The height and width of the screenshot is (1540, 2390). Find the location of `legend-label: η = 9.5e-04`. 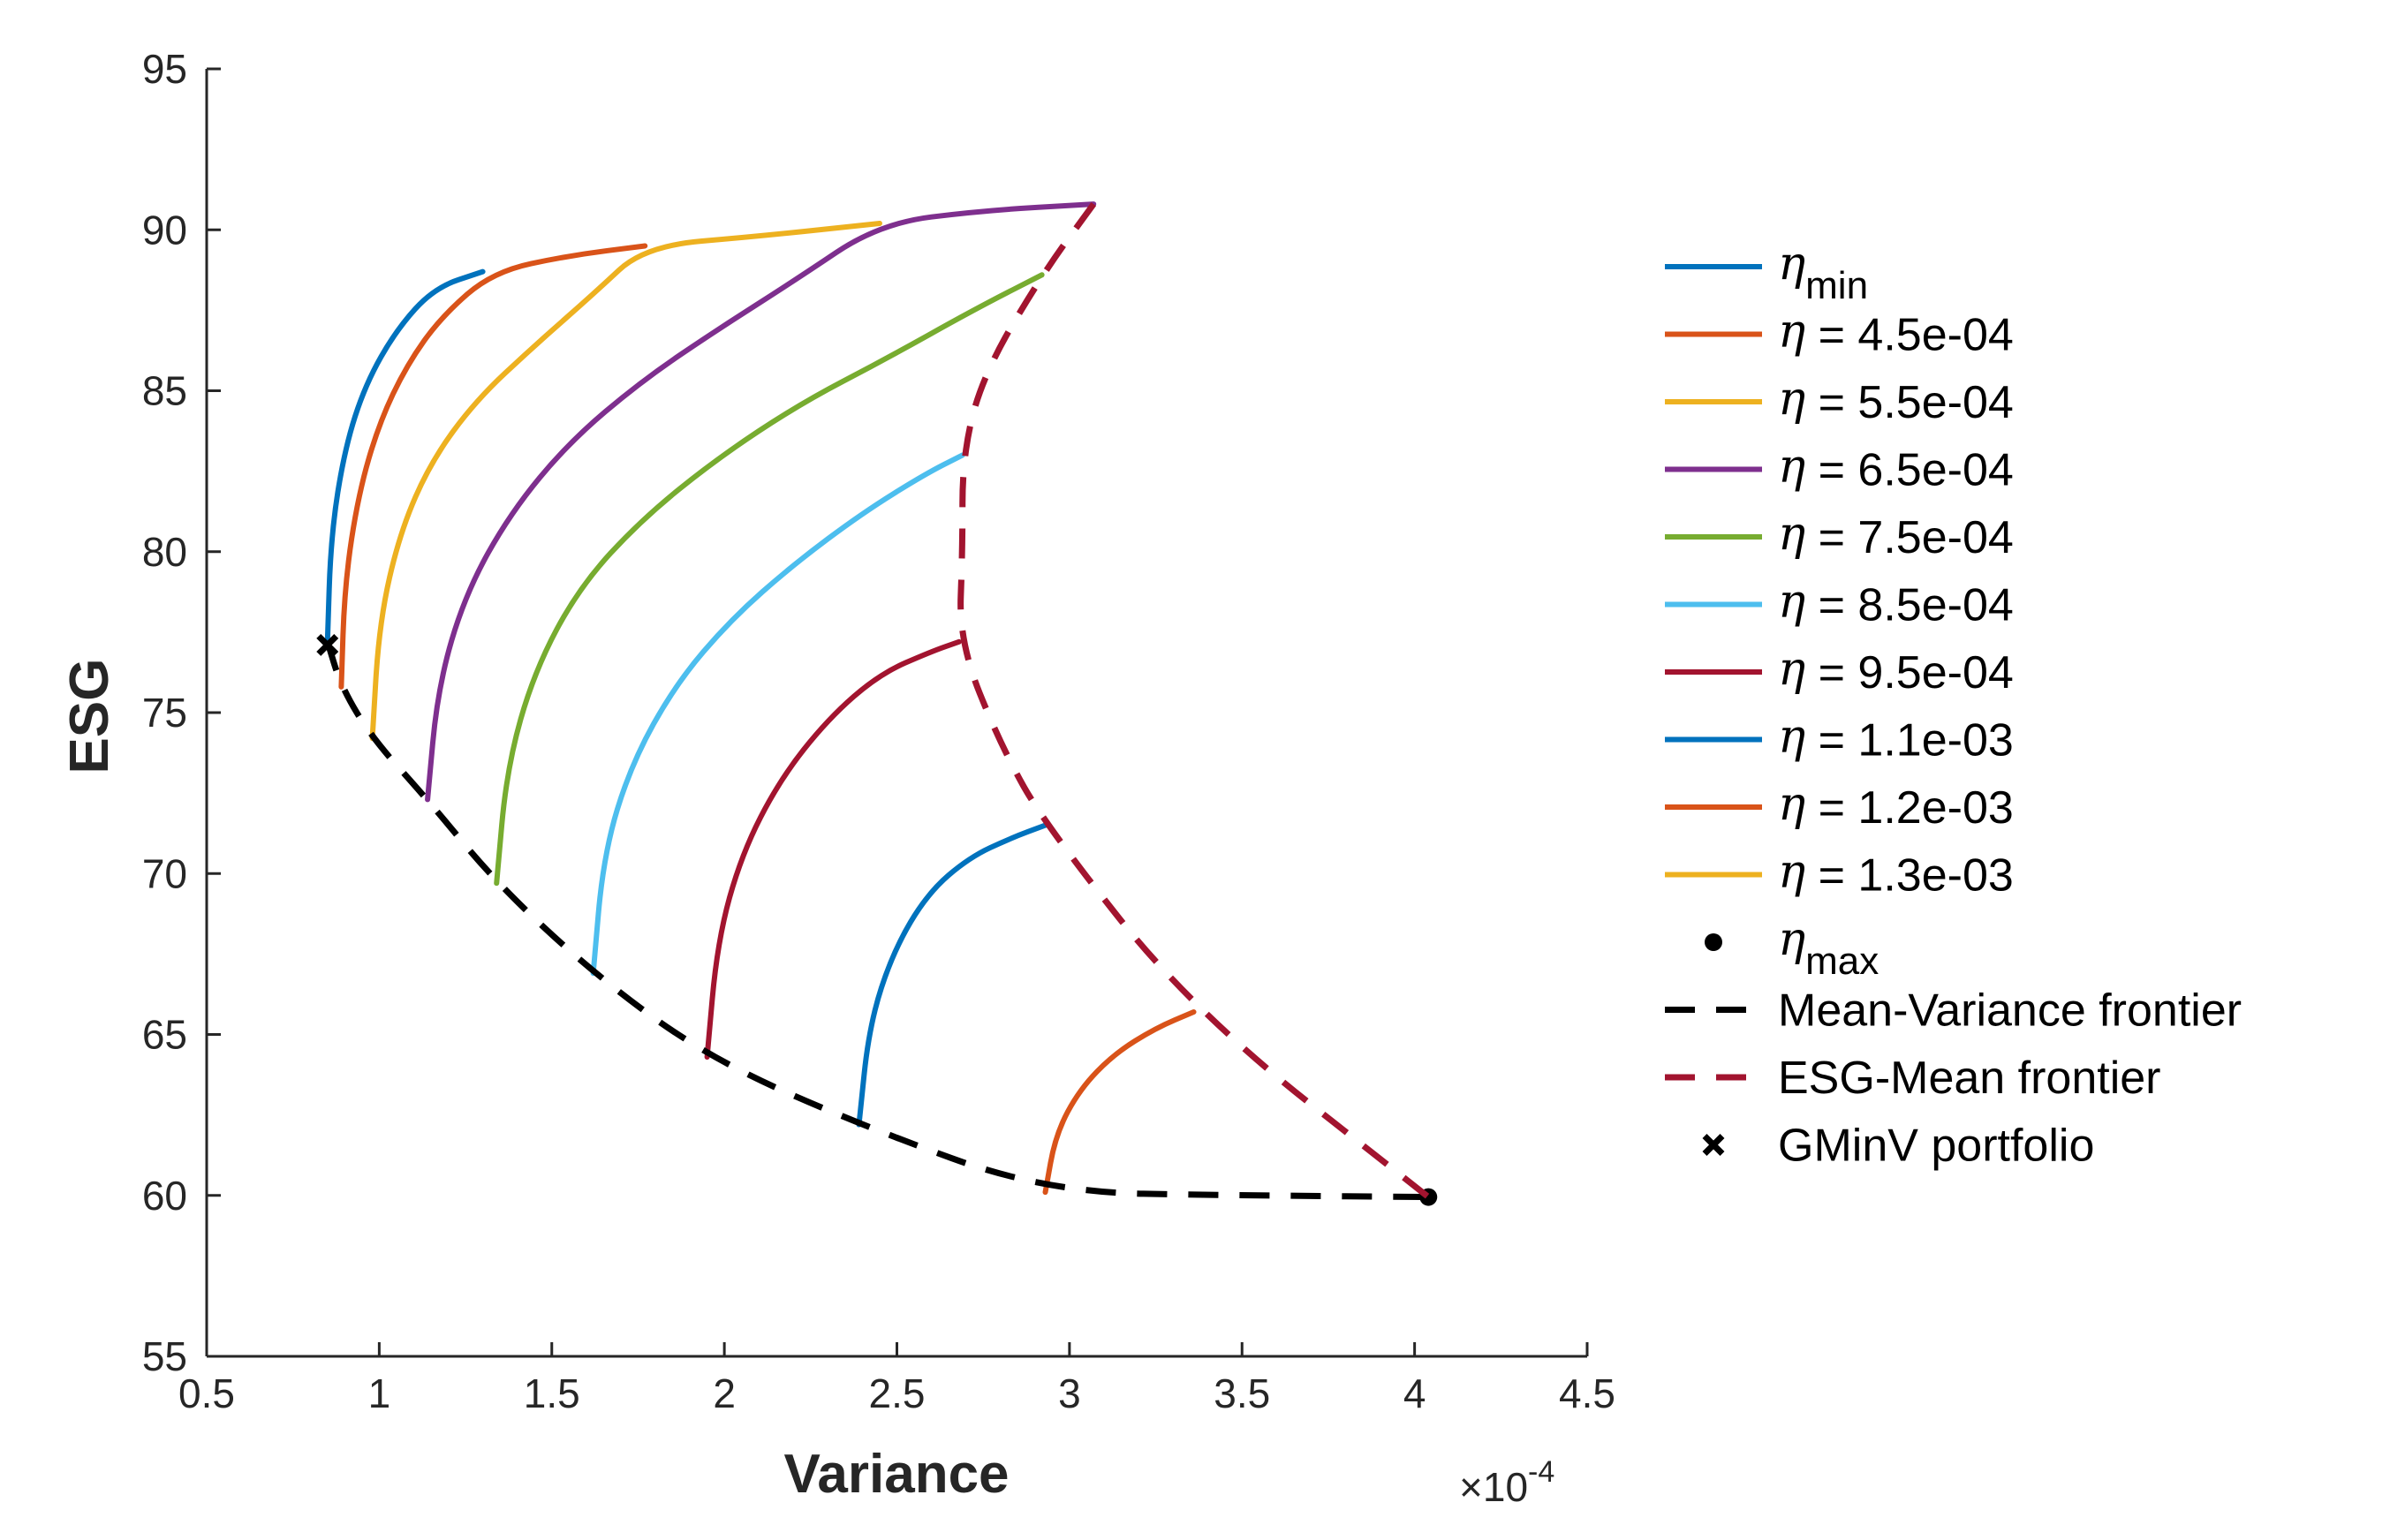

legend-label: η = 9.5e-04 is located at coordinates (1896, 670).